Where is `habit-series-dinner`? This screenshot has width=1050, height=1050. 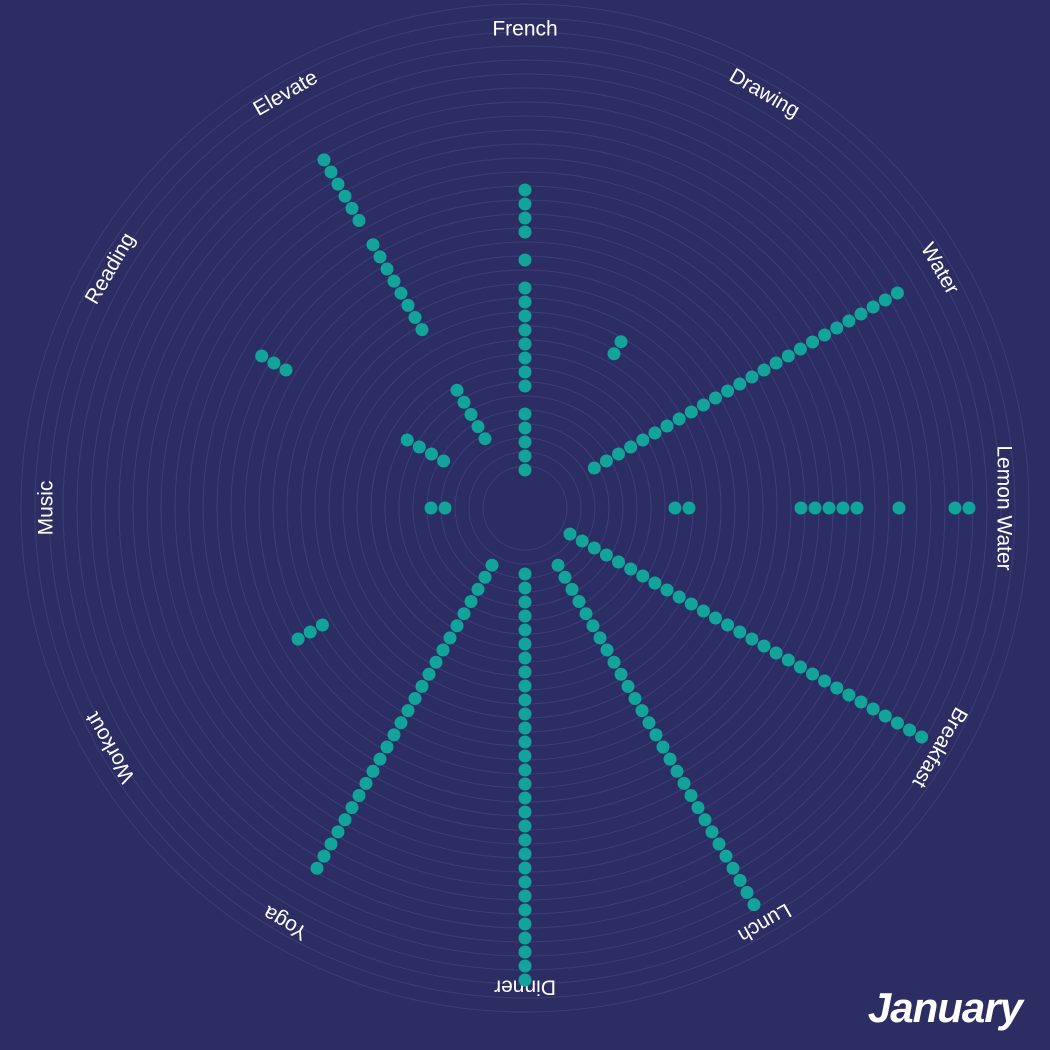 habit-series-dinner is located at coordinates (525, 777).